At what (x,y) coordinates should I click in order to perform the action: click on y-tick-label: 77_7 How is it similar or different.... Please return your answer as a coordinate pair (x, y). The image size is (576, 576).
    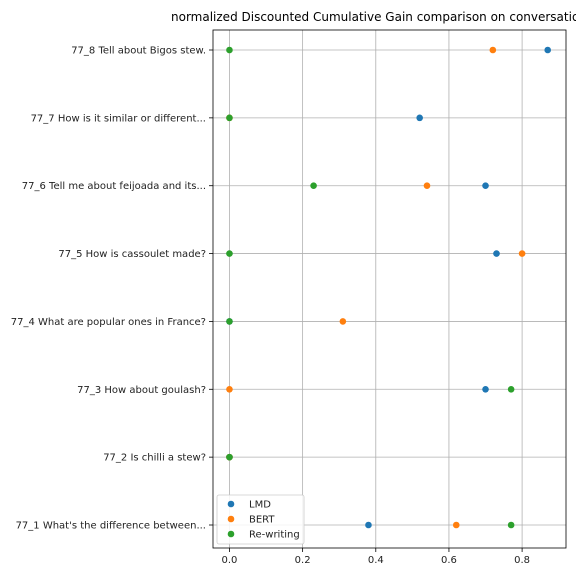
    Looking at the image, I should click on (118, 118).